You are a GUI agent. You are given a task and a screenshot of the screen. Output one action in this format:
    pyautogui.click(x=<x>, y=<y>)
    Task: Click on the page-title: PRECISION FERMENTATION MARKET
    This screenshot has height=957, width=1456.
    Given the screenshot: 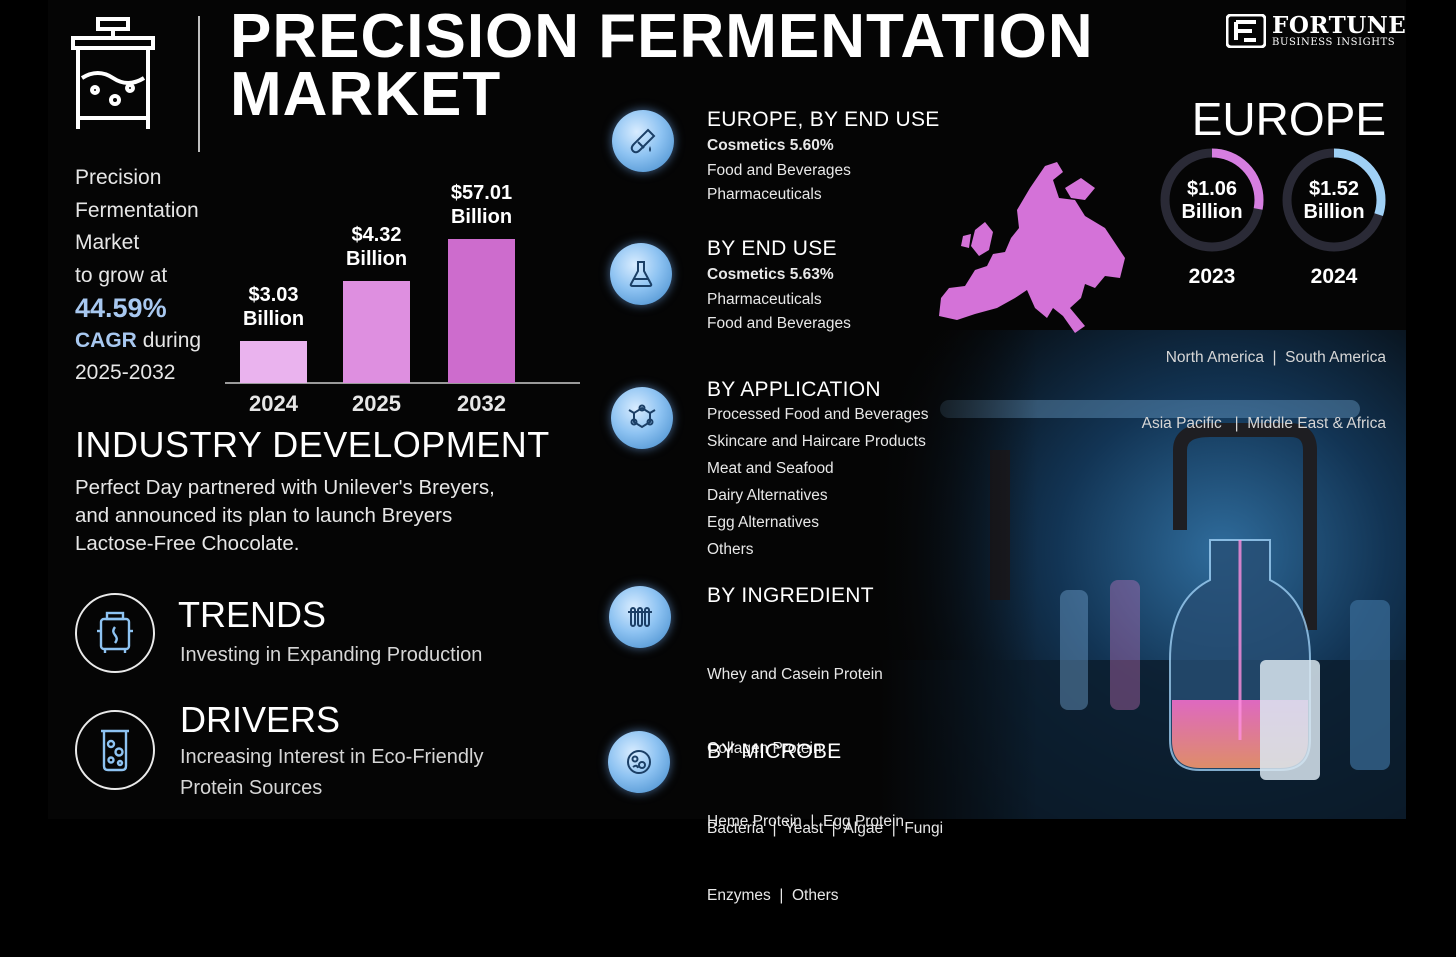 What is the action you would take?
    pyautogui.click(x=662, y=66)
    